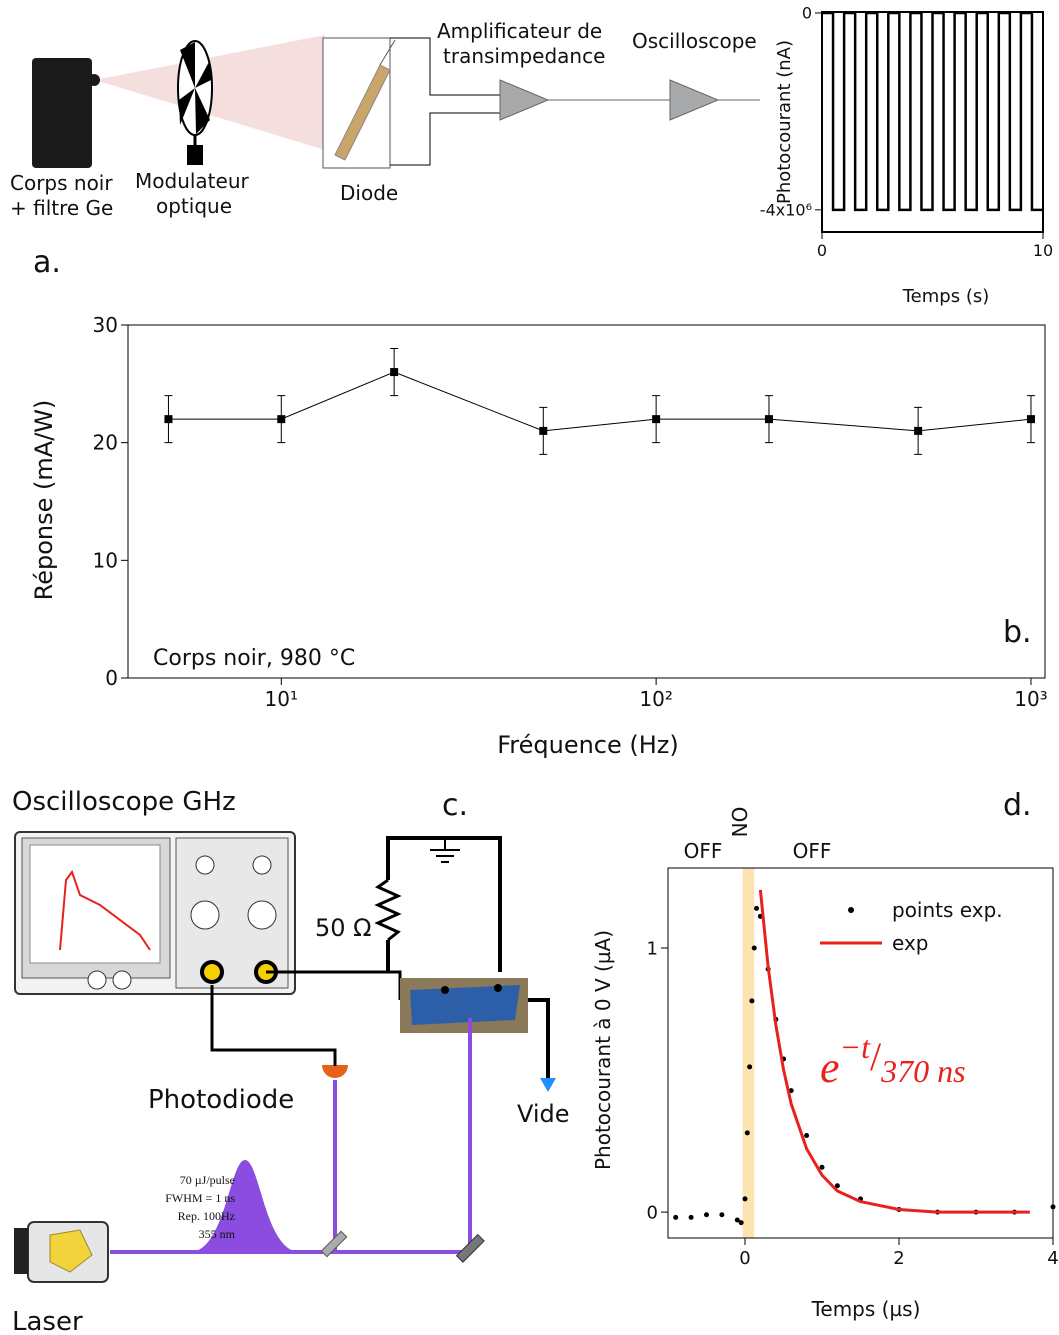 The image size is (1059, 1335). I want to click on mirror, so click(470, 1248).